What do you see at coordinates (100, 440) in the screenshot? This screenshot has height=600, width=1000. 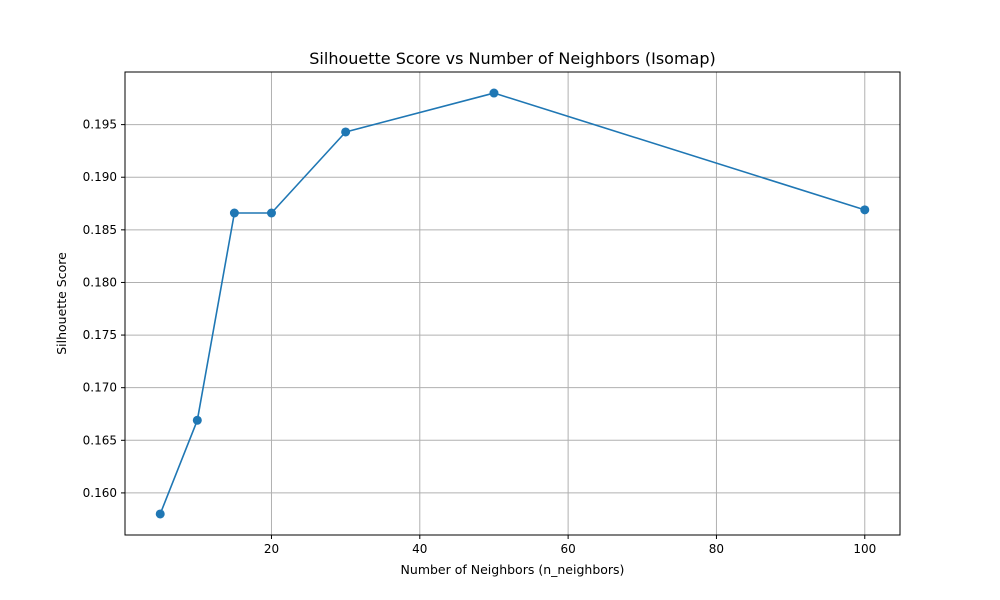 I see `y-tick-label: 0.165` at bounding box center [100, 440].